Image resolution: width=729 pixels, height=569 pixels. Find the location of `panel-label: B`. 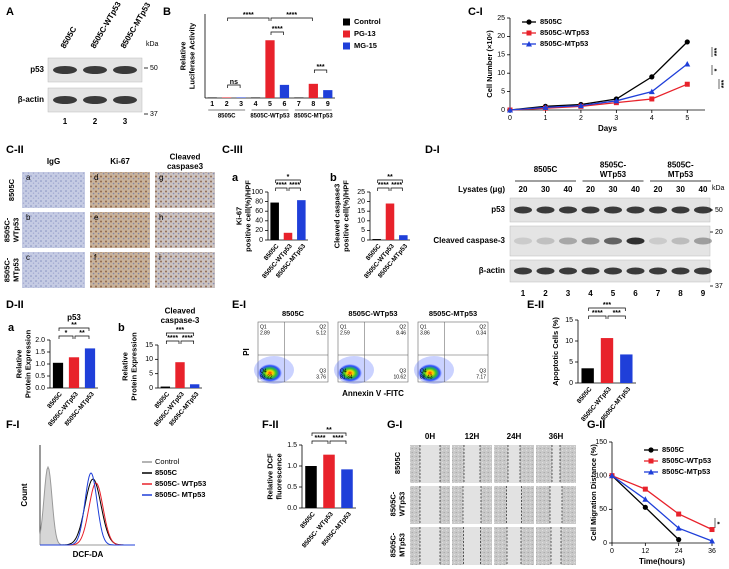

panel-label: B is located at coordinates (167, 12).